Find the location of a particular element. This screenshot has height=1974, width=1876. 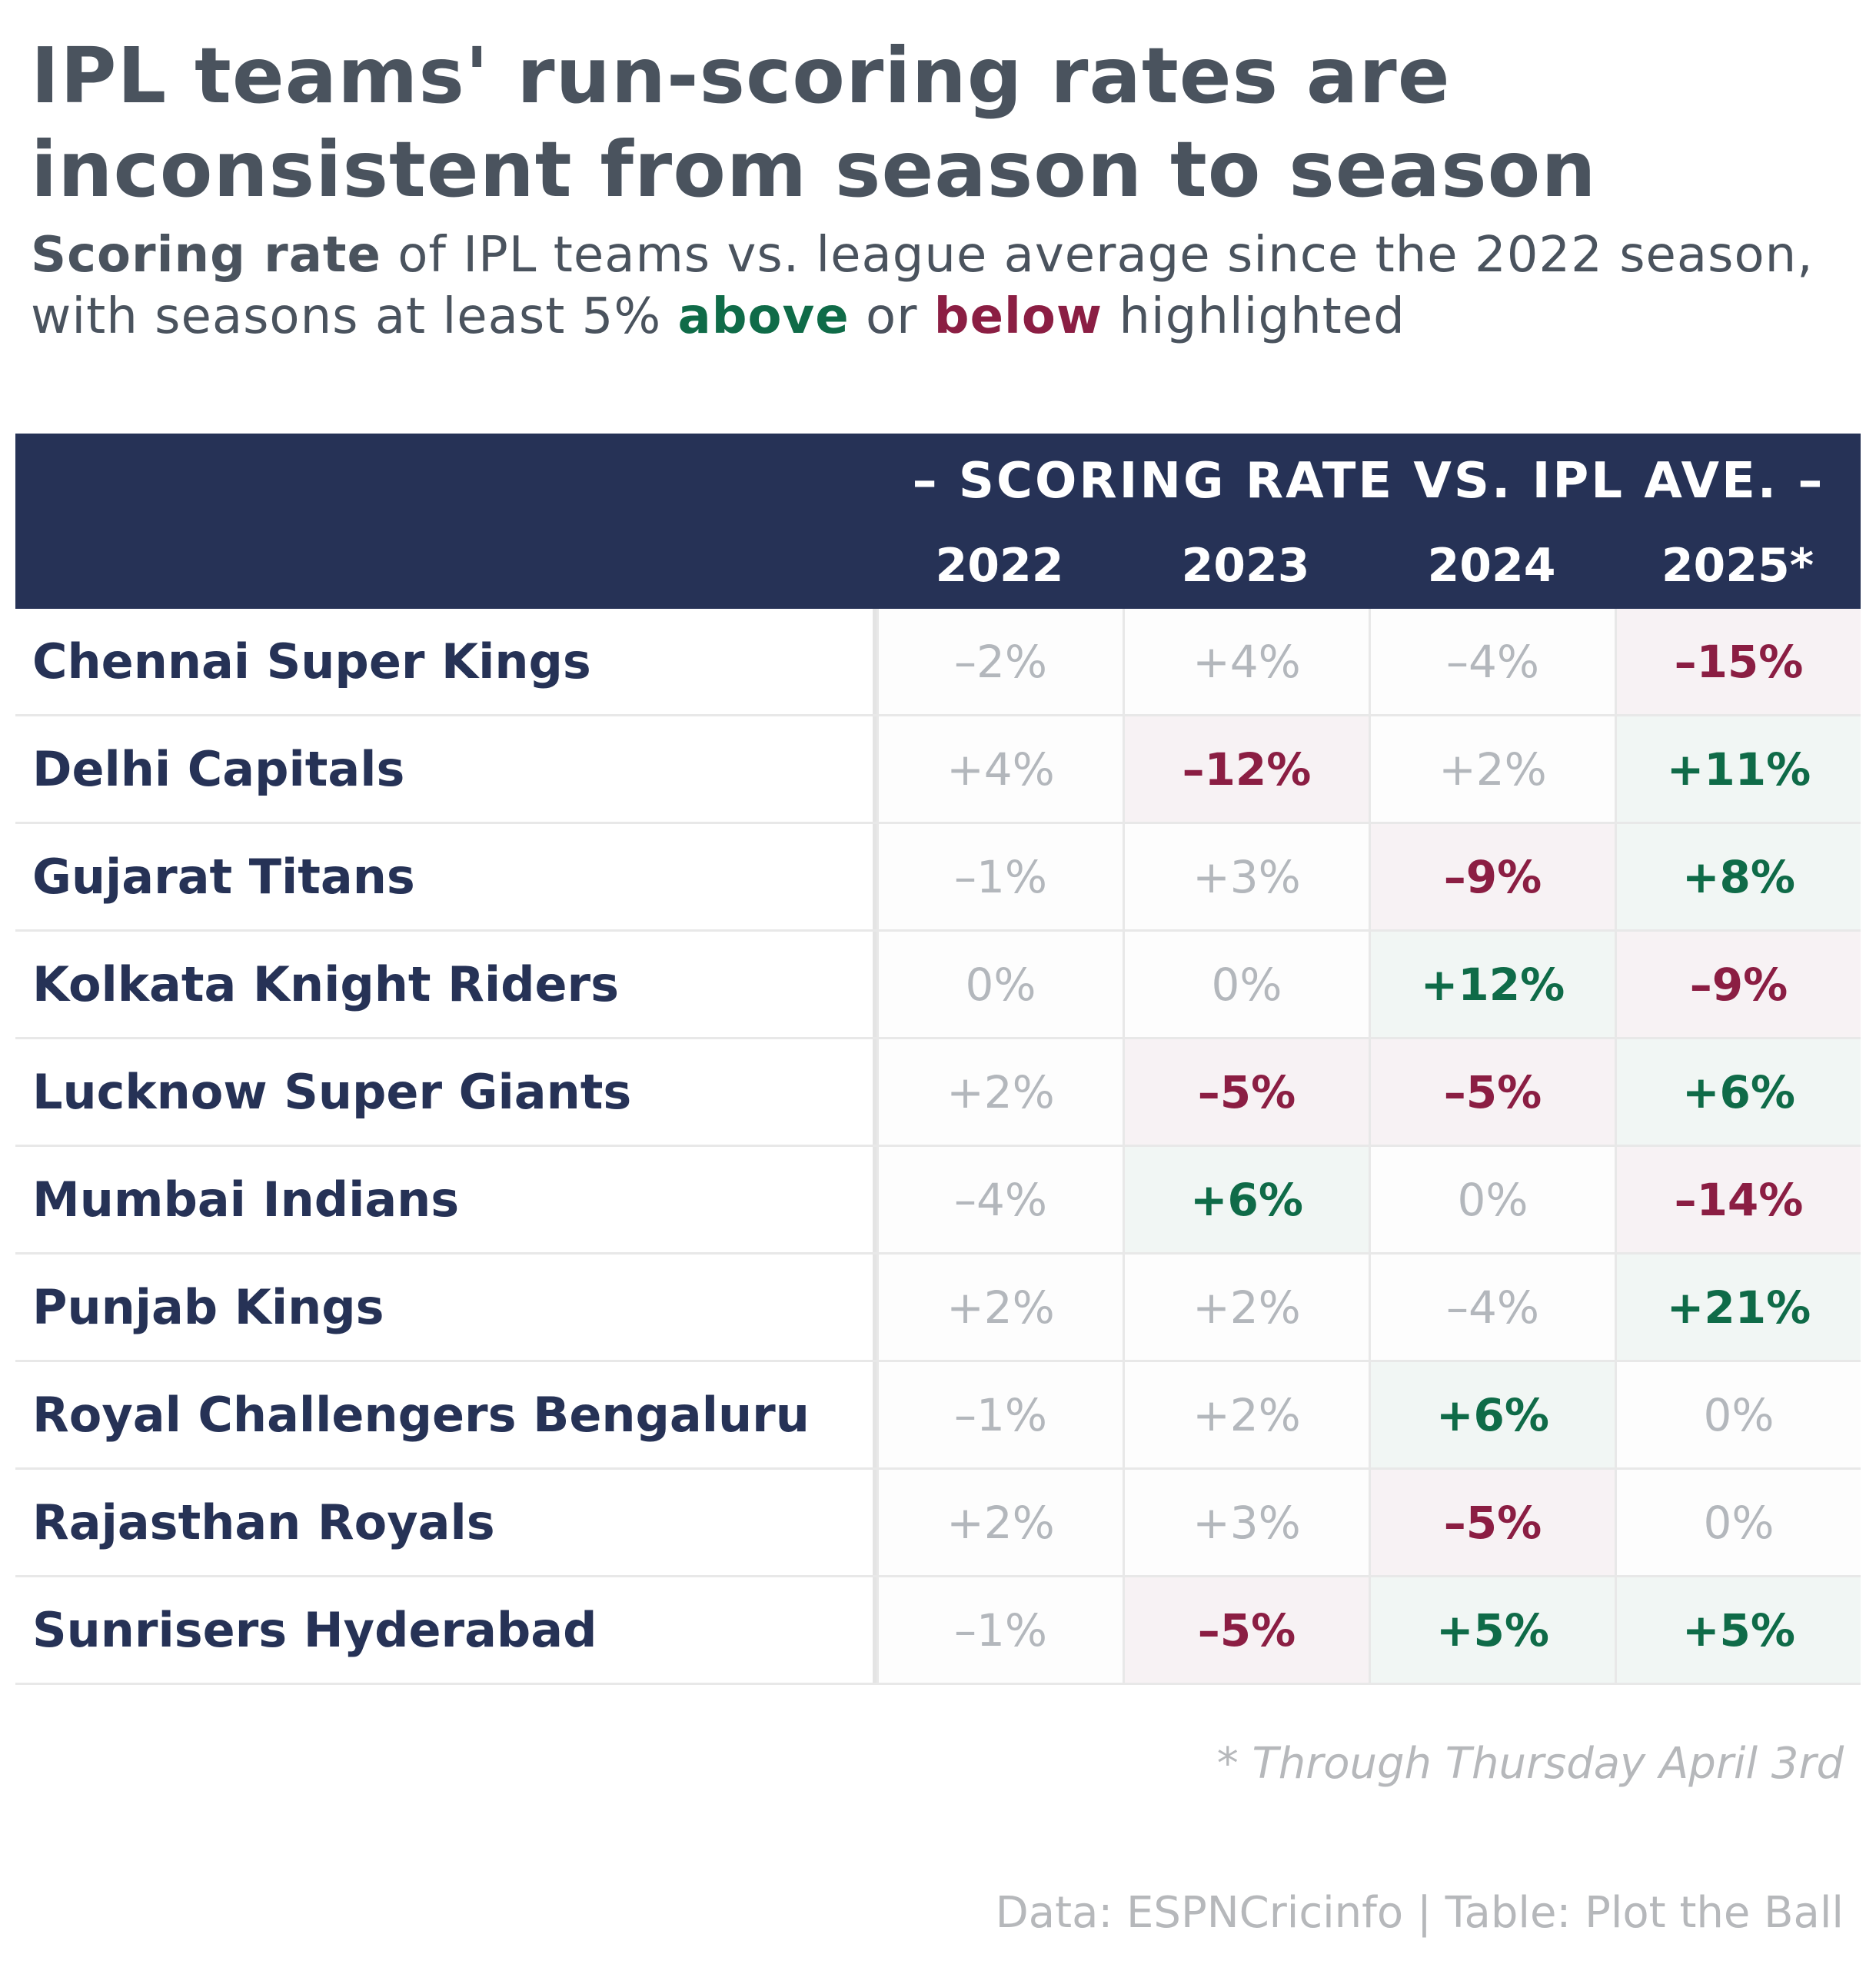

team-name: Lucknow Super Giants is located at coordinates (332, 1092).